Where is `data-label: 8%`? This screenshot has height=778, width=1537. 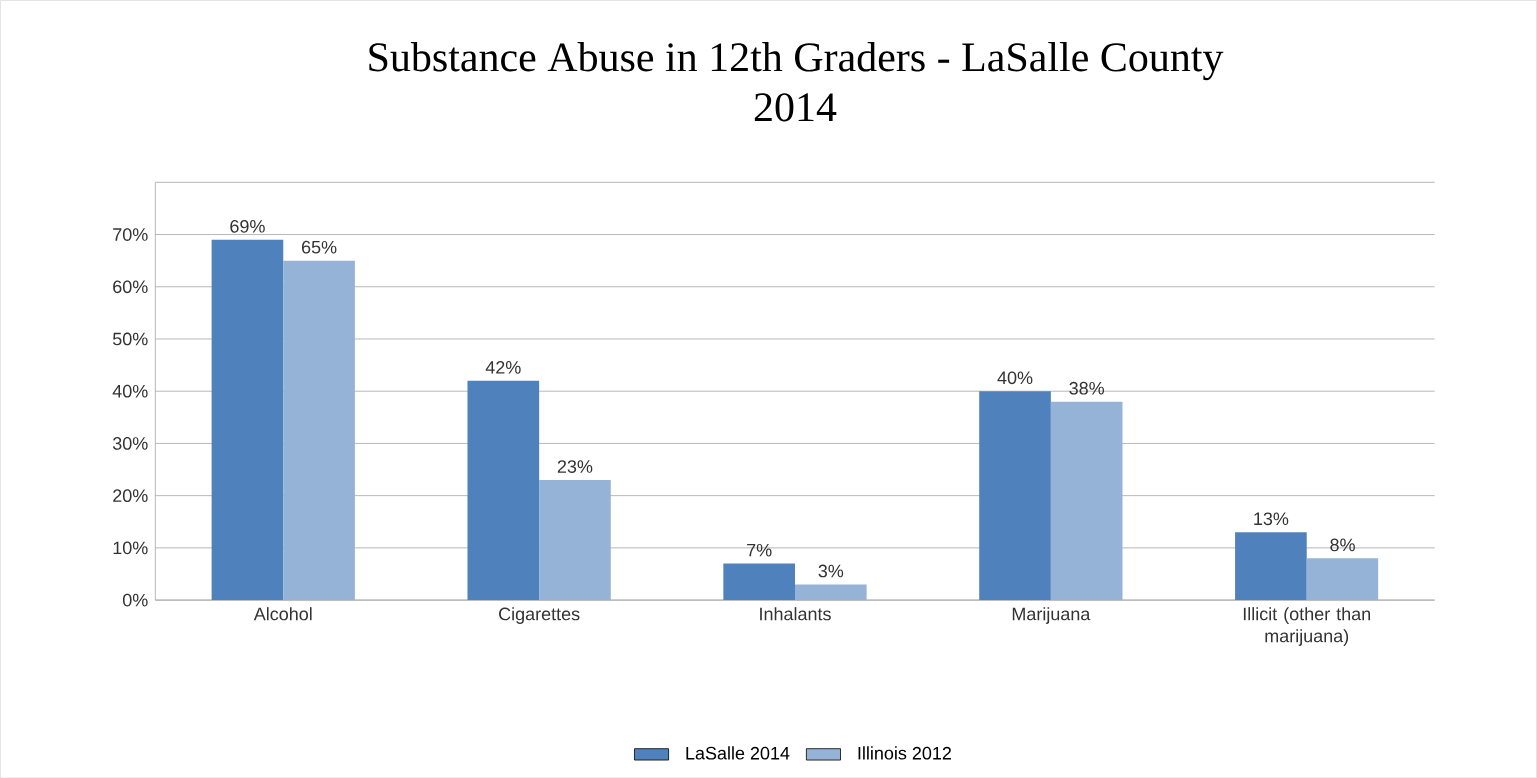
data-label: 8% is located at coordinates (1342, 545).